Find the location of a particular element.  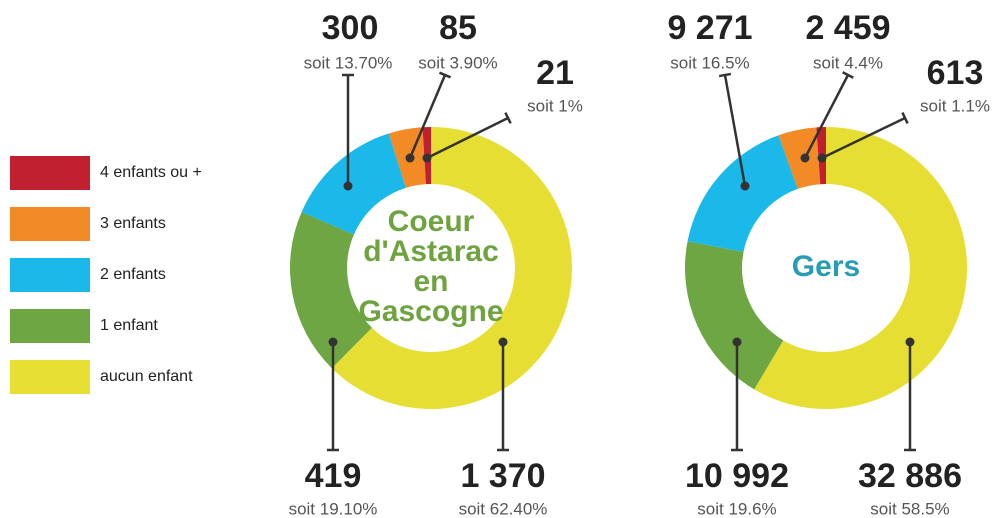

legend-label: 1 enfant is located at coordinates (129, 325).